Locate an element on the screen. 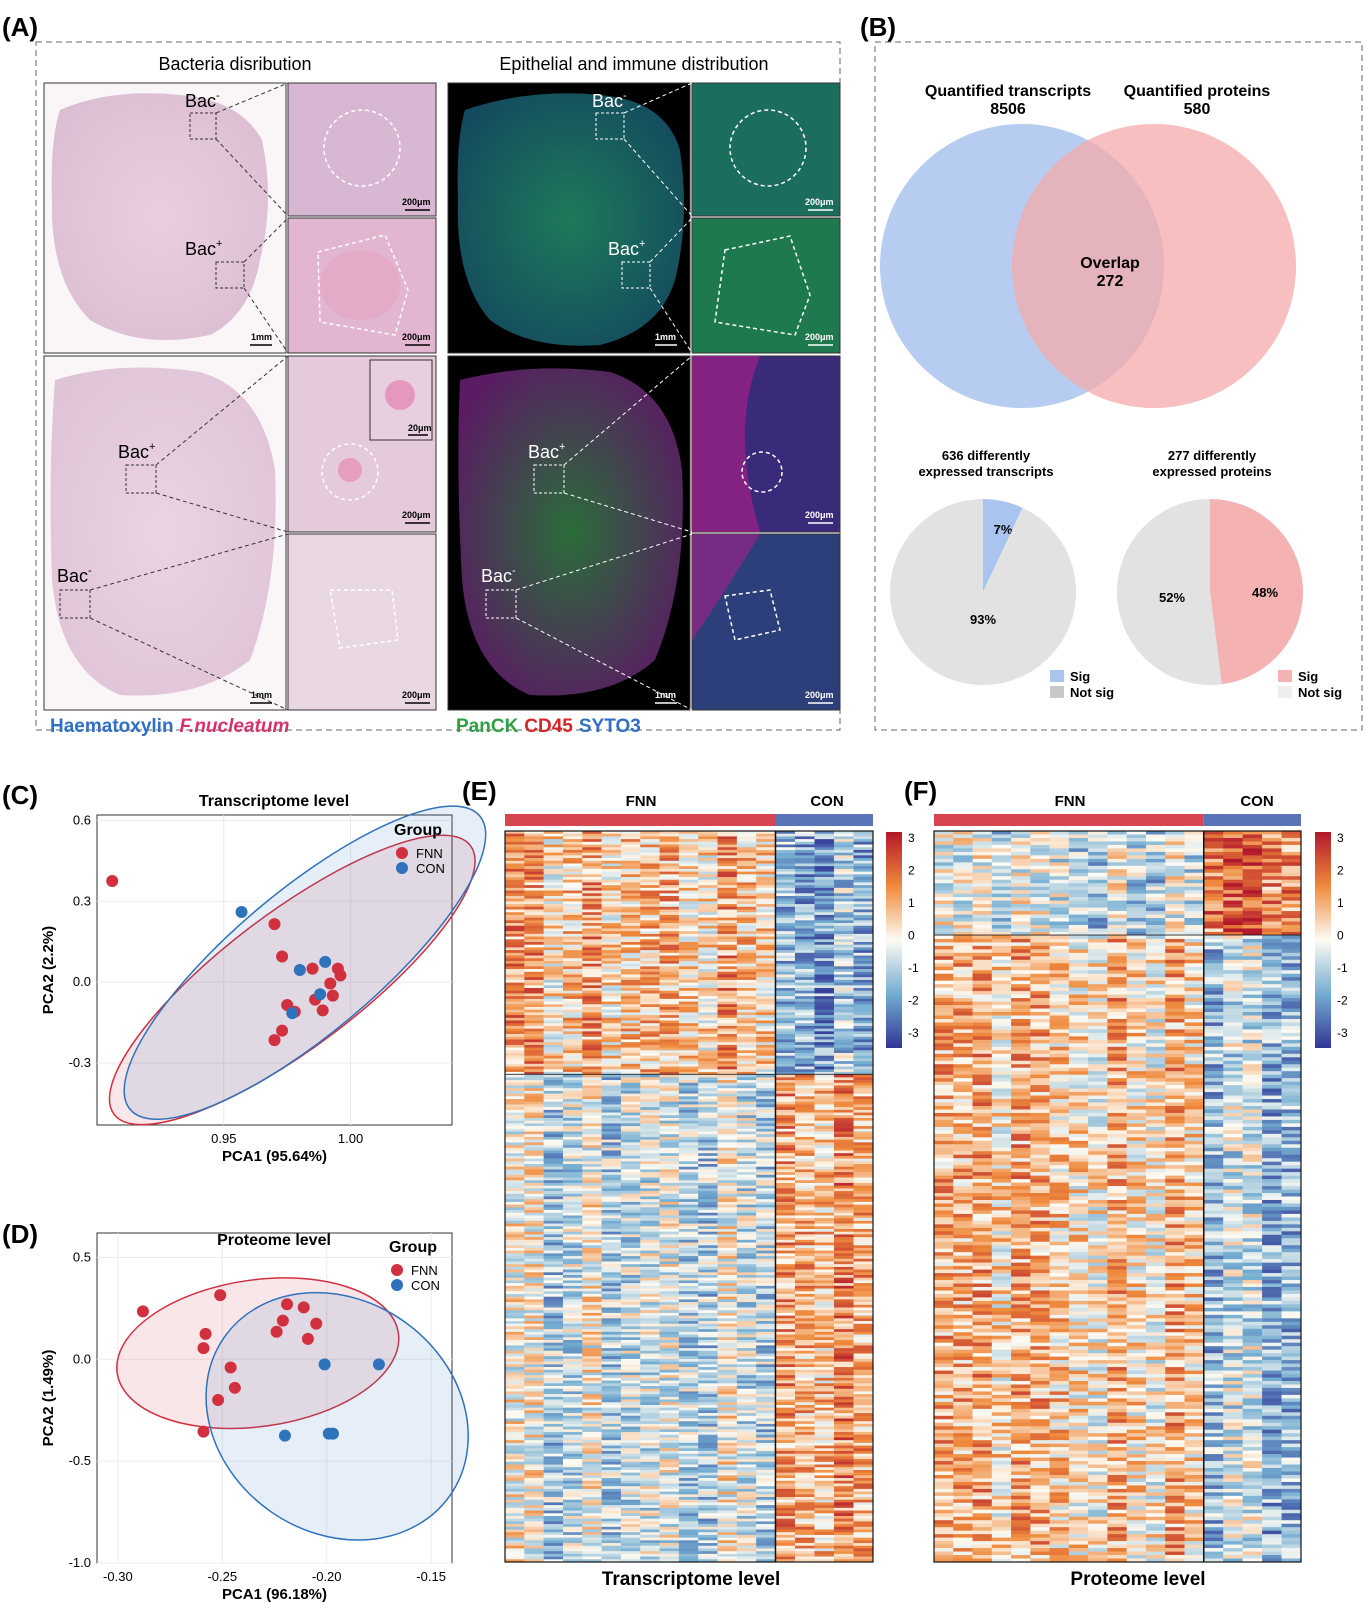 The height and width of the screenshot is (1602, 1367). data-point-con is located at coordinates (378, 1364).